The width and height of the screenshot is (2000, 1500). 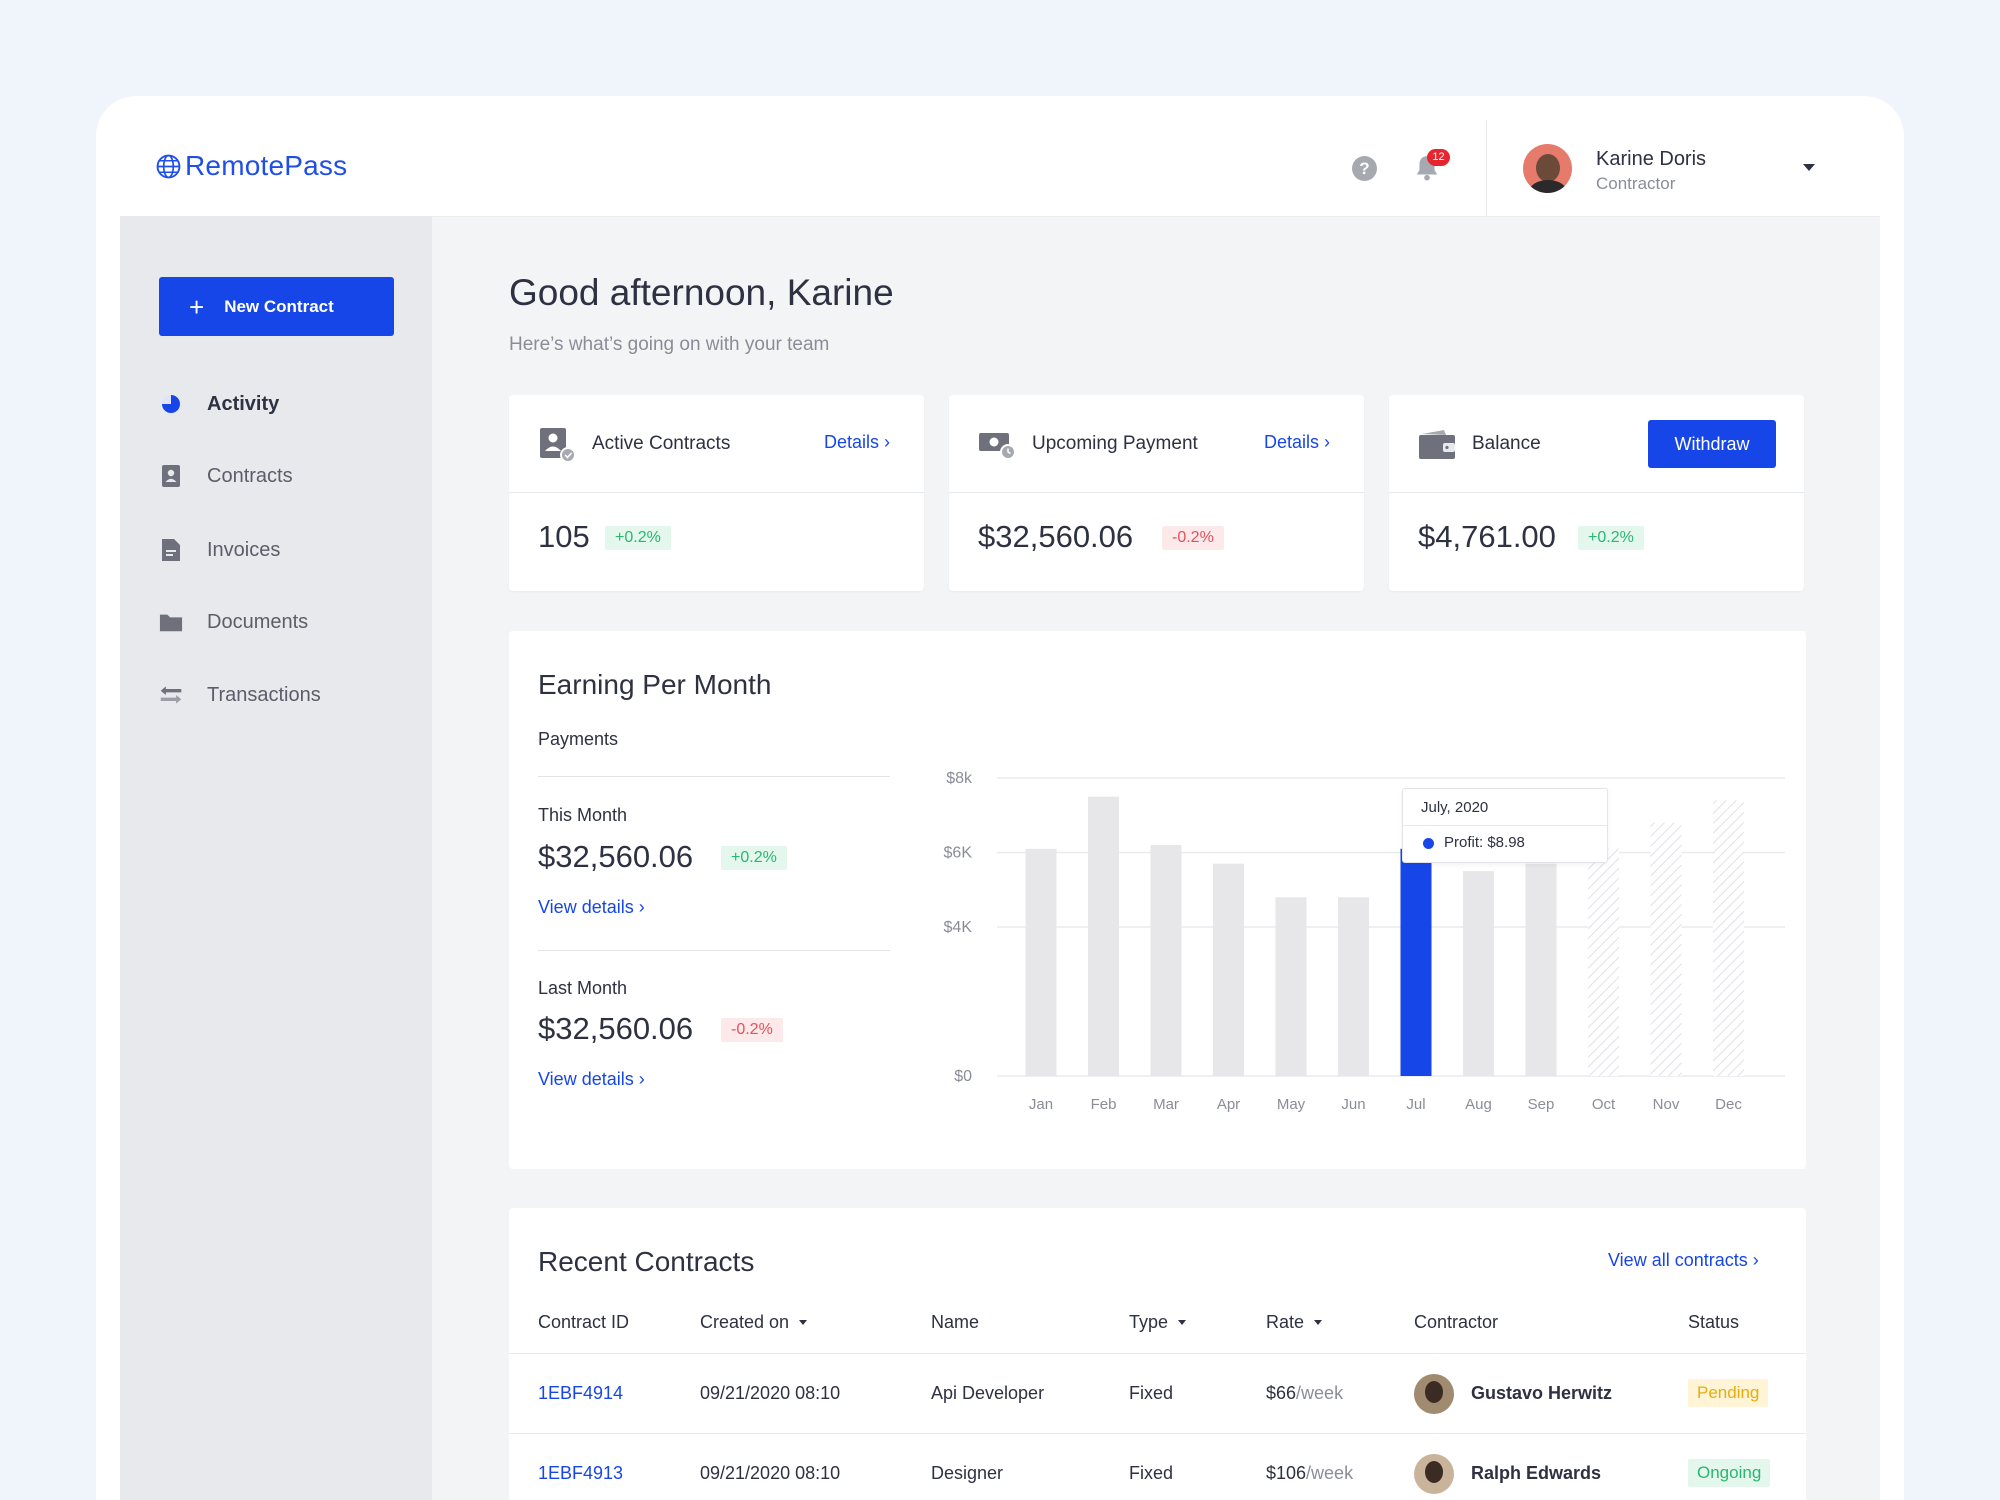 I want to click on bar-oct, so click(x=1603, y=962).